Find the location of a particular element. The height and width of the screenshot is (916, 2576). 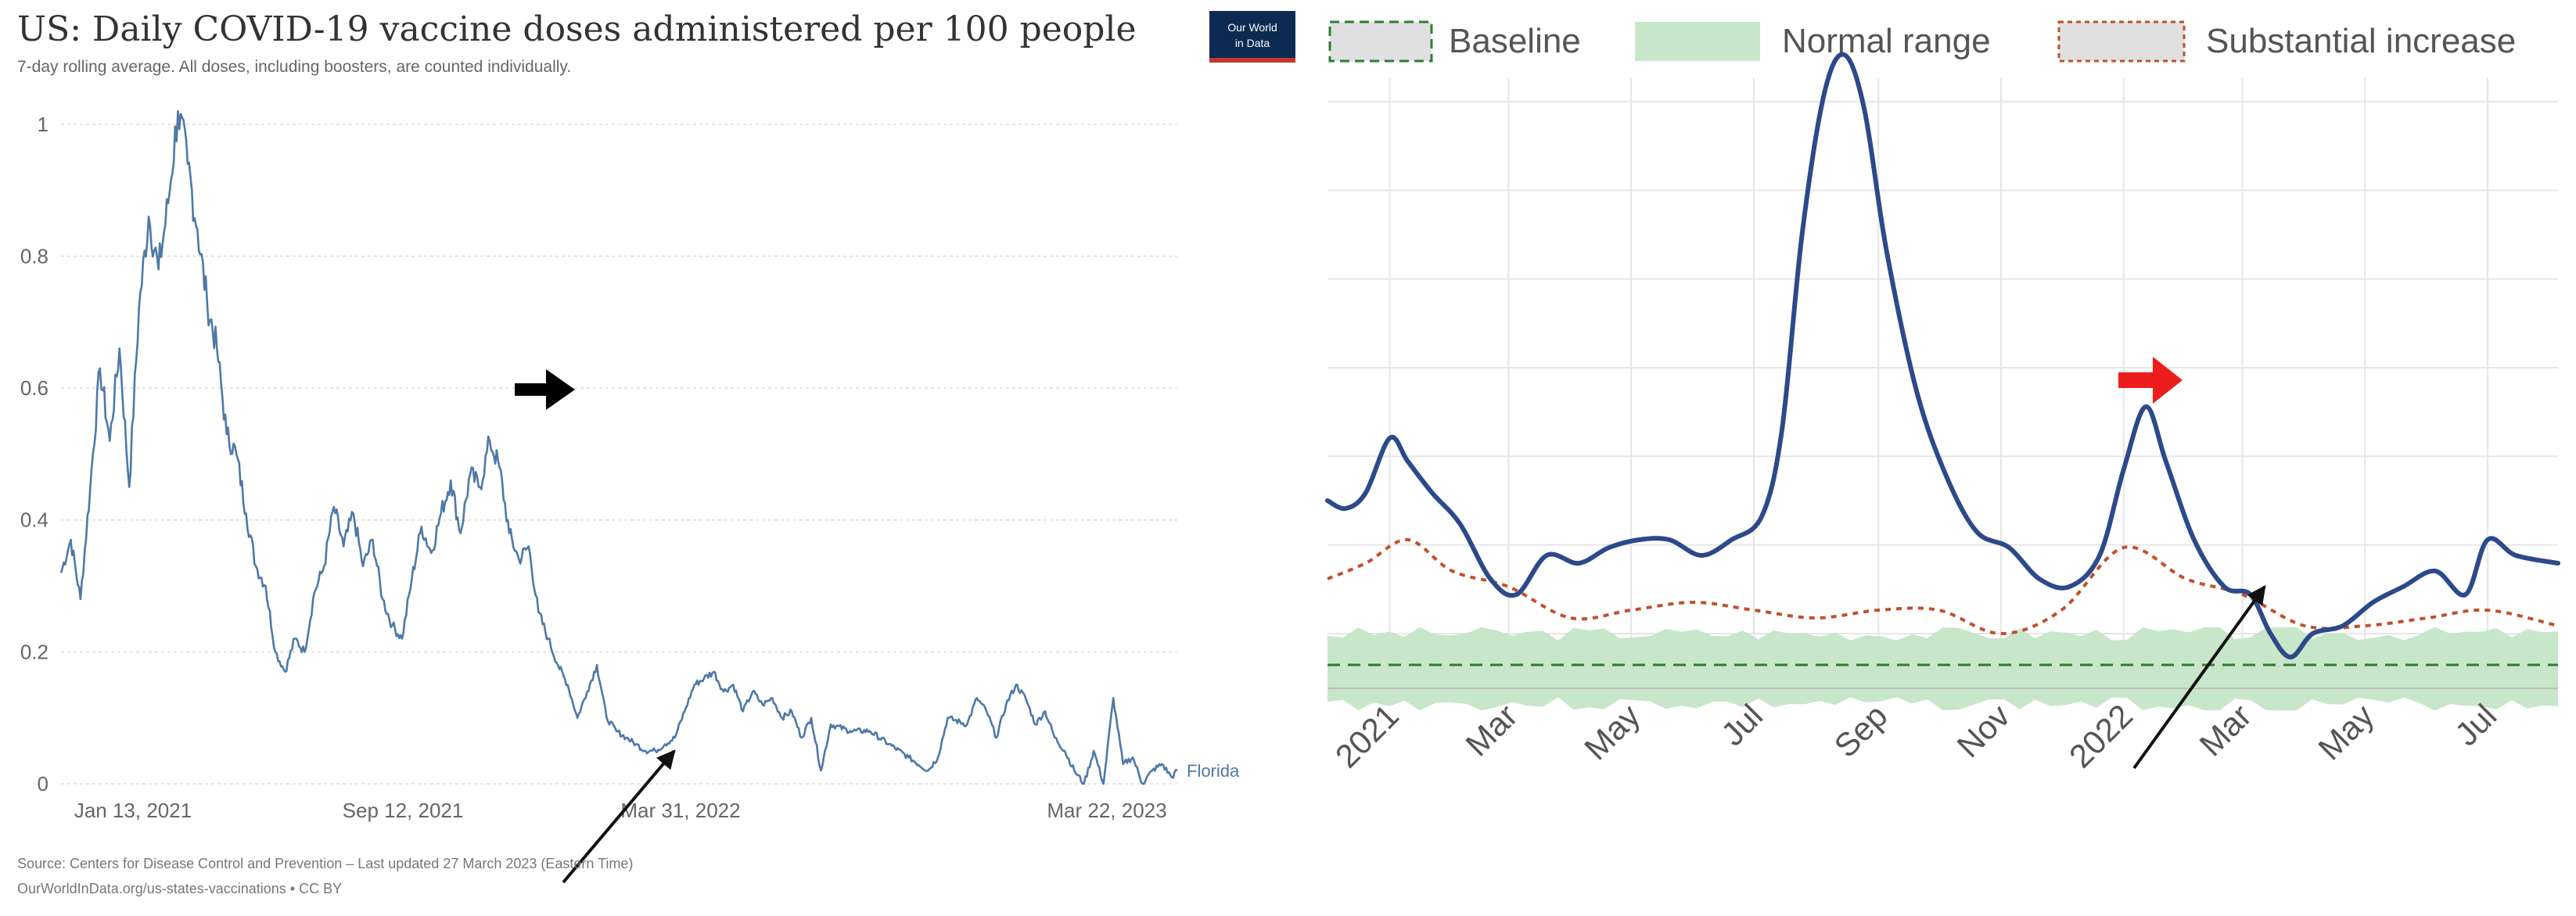

legend-swatch-substantial-increase is located at coordinates (2121, 41).